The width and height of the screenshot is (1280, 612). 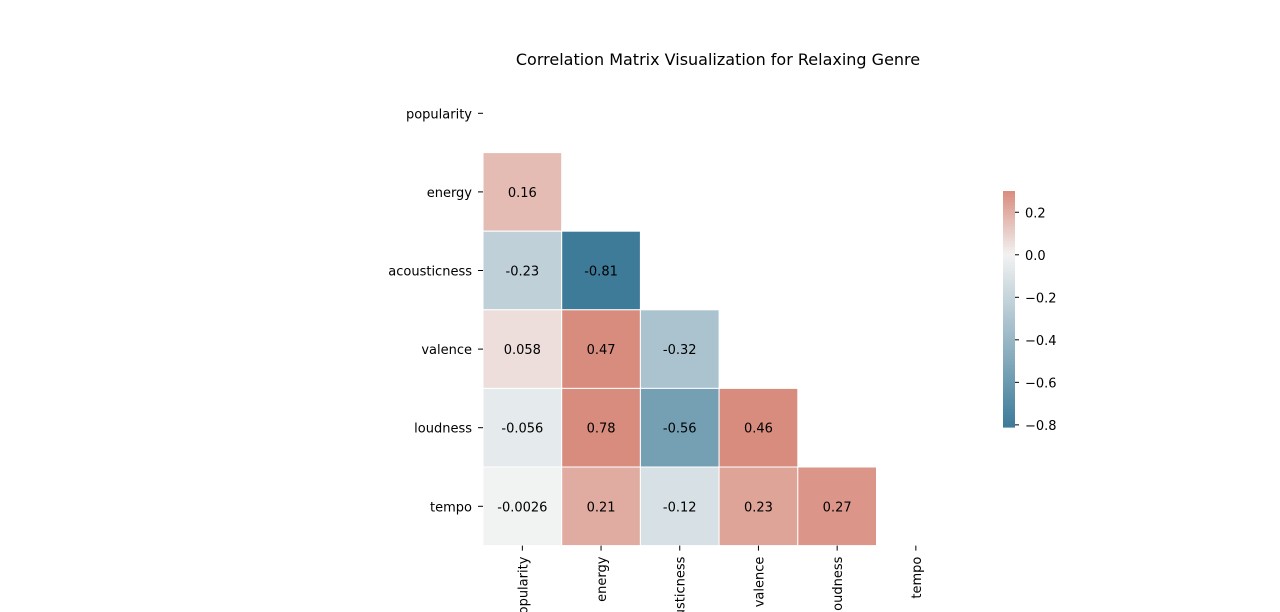 What do you see at coordinates (523, 272) in the screenshot?
I see `cell-value-label: -0.23` at bounding box center [523, 272].